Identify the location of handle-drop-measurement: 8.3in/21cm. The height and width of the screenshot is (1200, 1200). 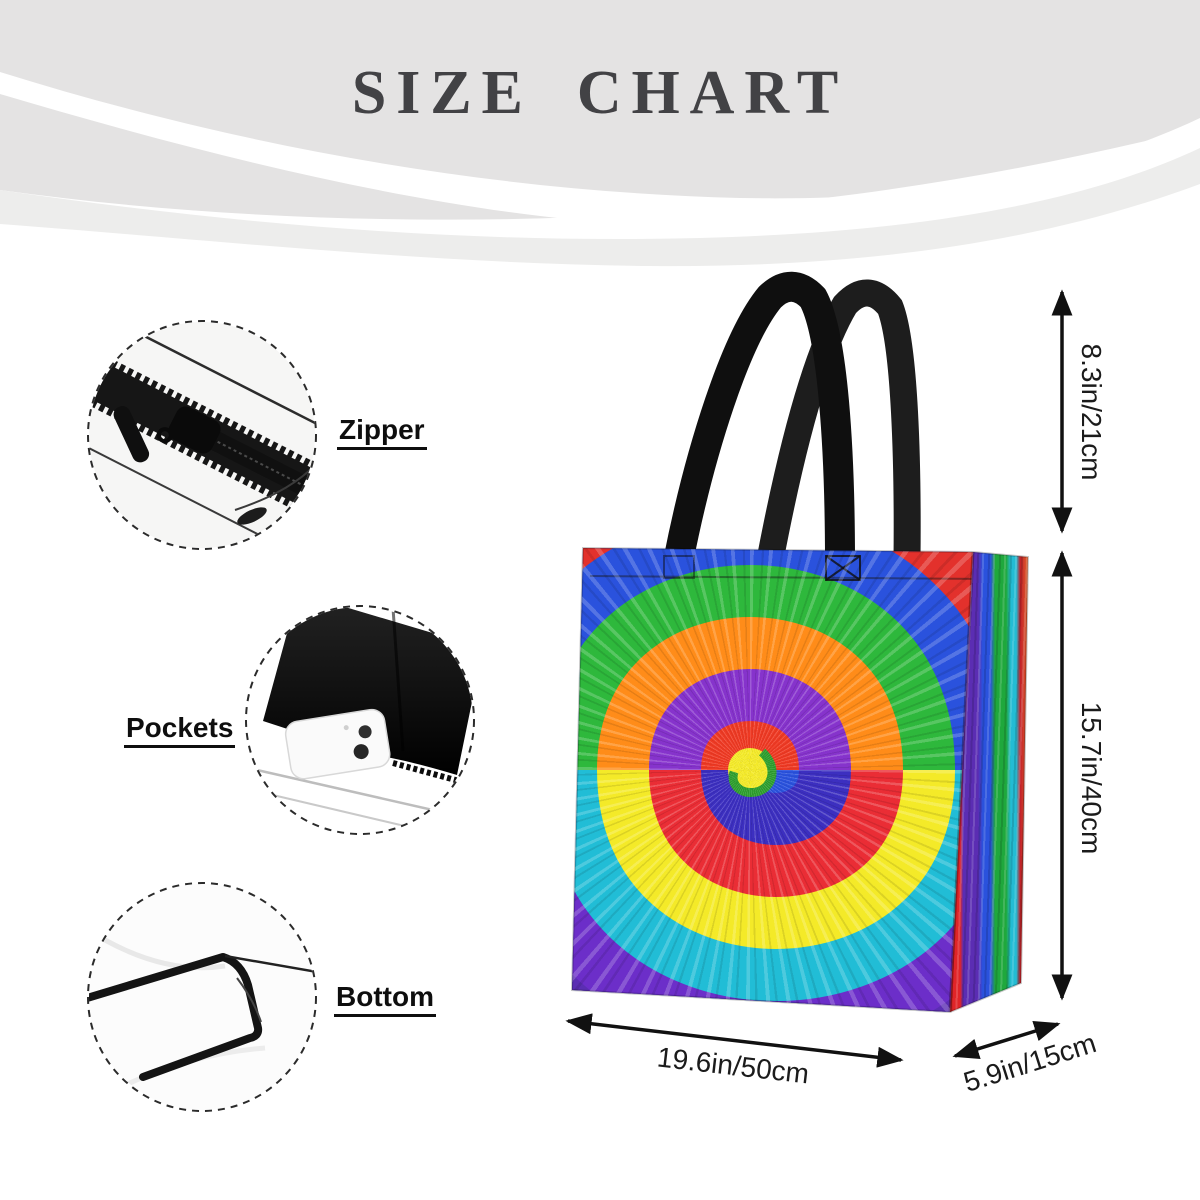
(1091, 412).